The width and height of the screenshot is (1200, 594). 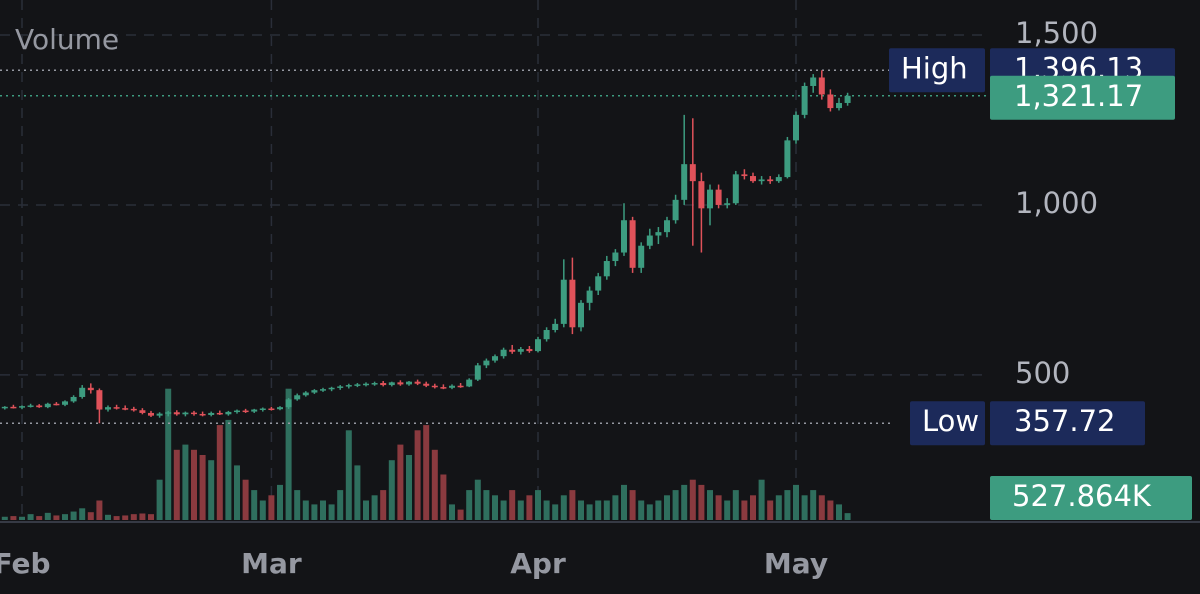 What do you see at coordinates (937, 70) in the screenshot?
I see `marker-name-box` at bounding box center [937, 70].